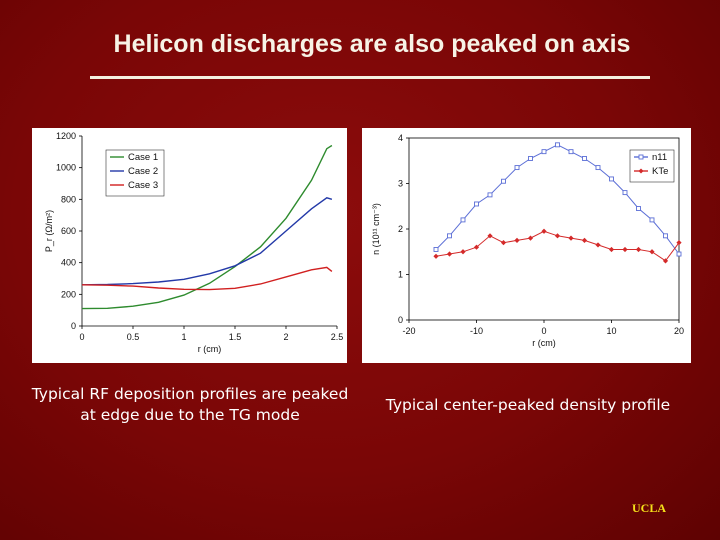 This screenshot has width=720, height=540. I want to click on y-axis-title: n (10¹¹ cm⁻³), so click(376, 229).